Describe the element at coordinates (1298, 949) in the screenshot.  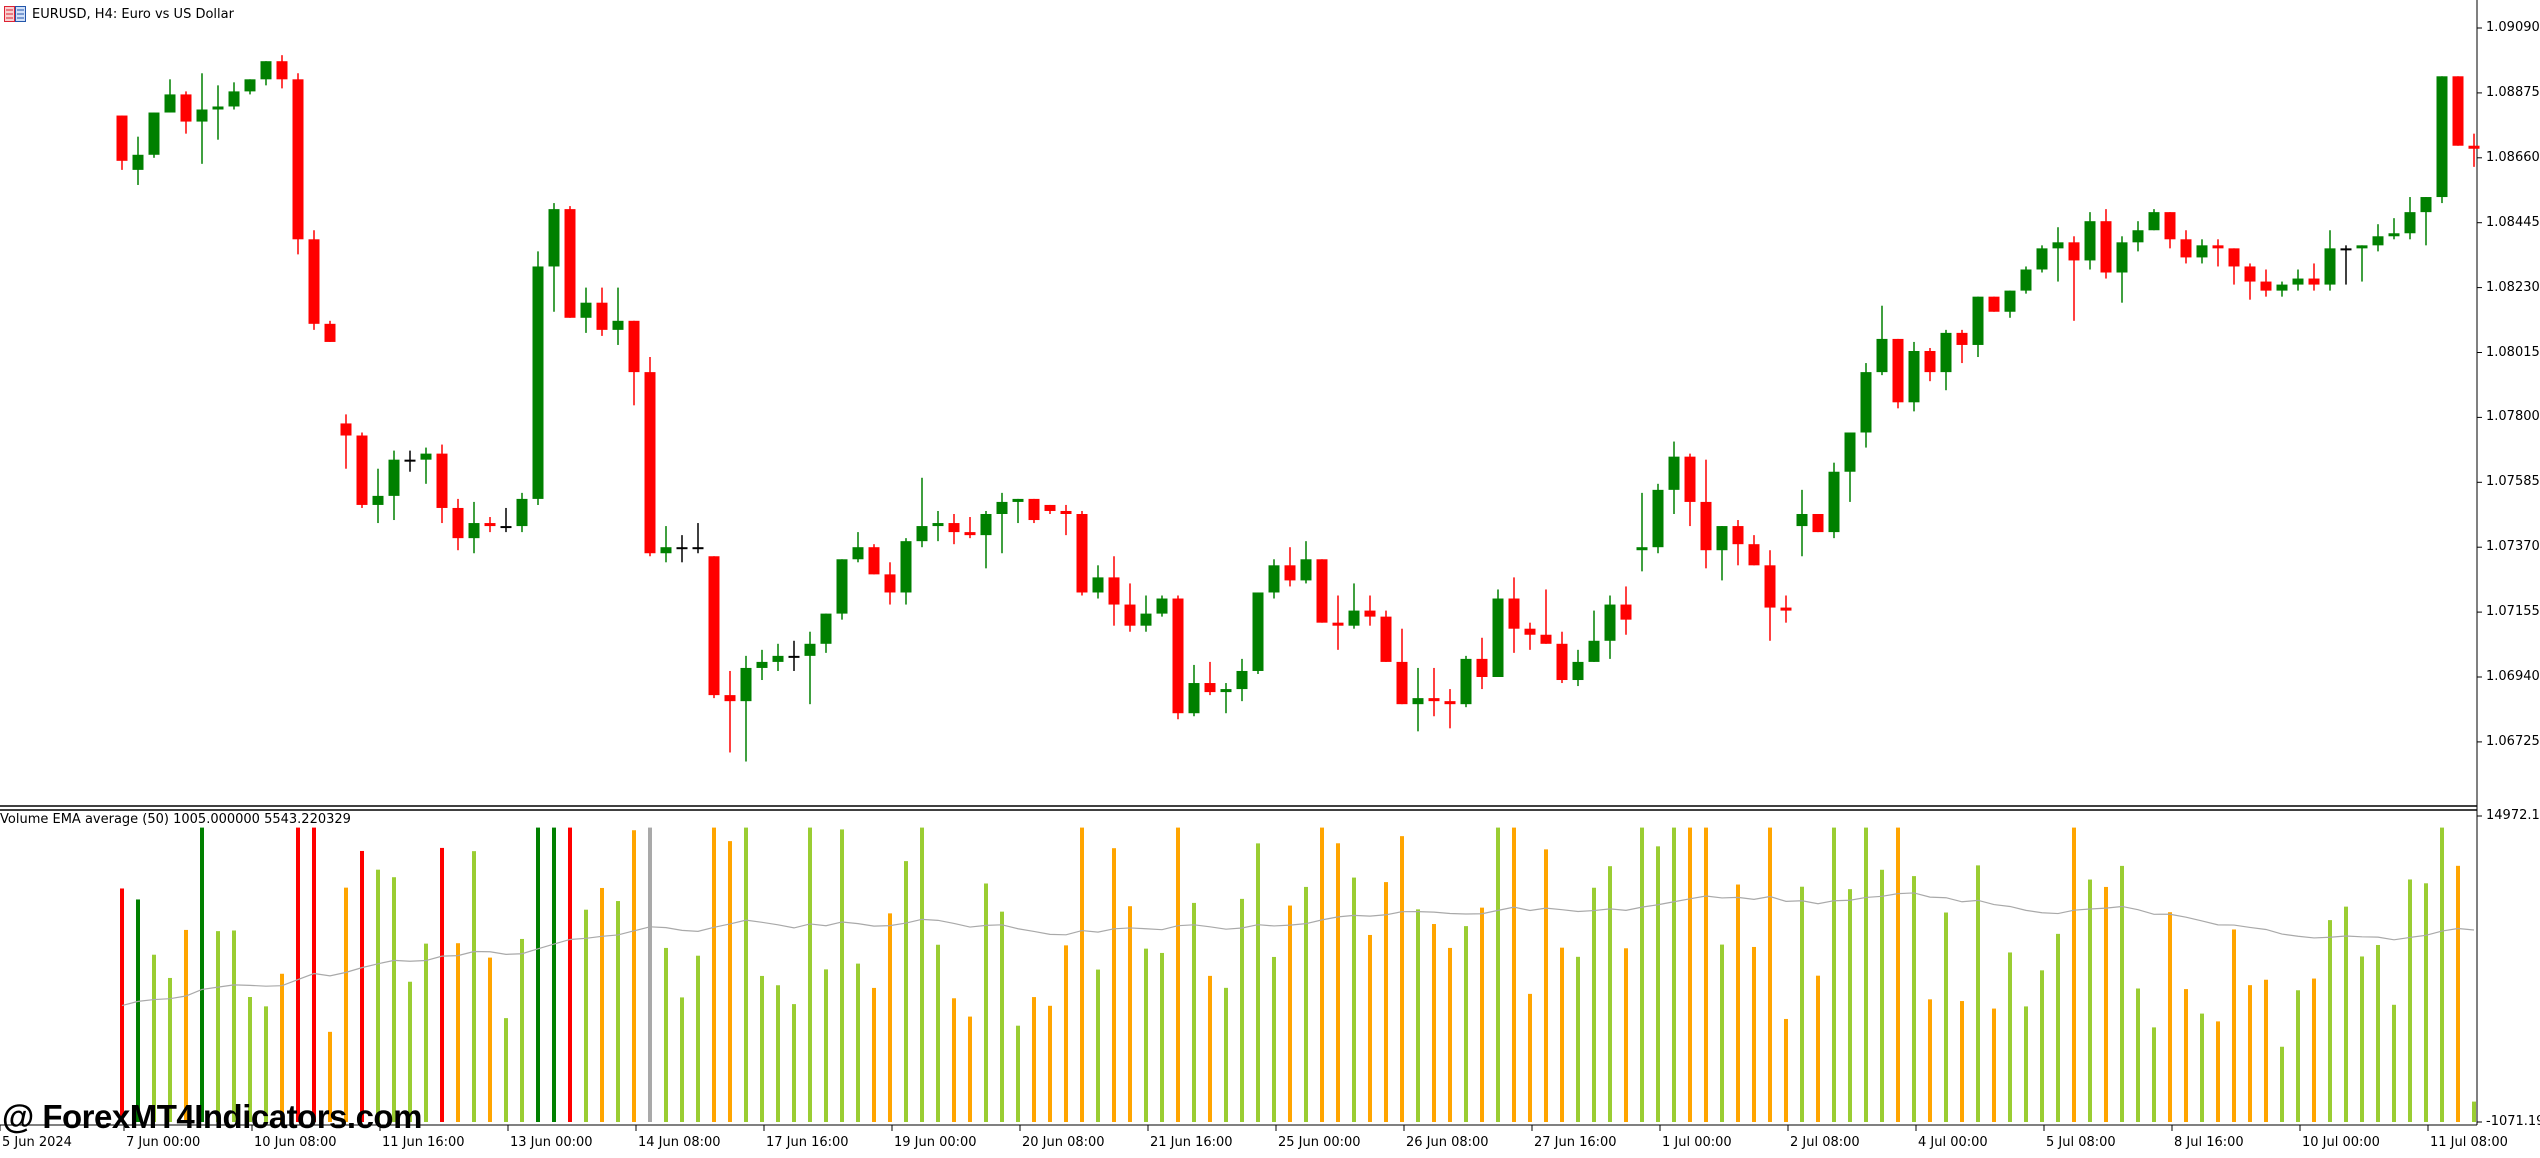
I see `volume-ema-line` at that location.